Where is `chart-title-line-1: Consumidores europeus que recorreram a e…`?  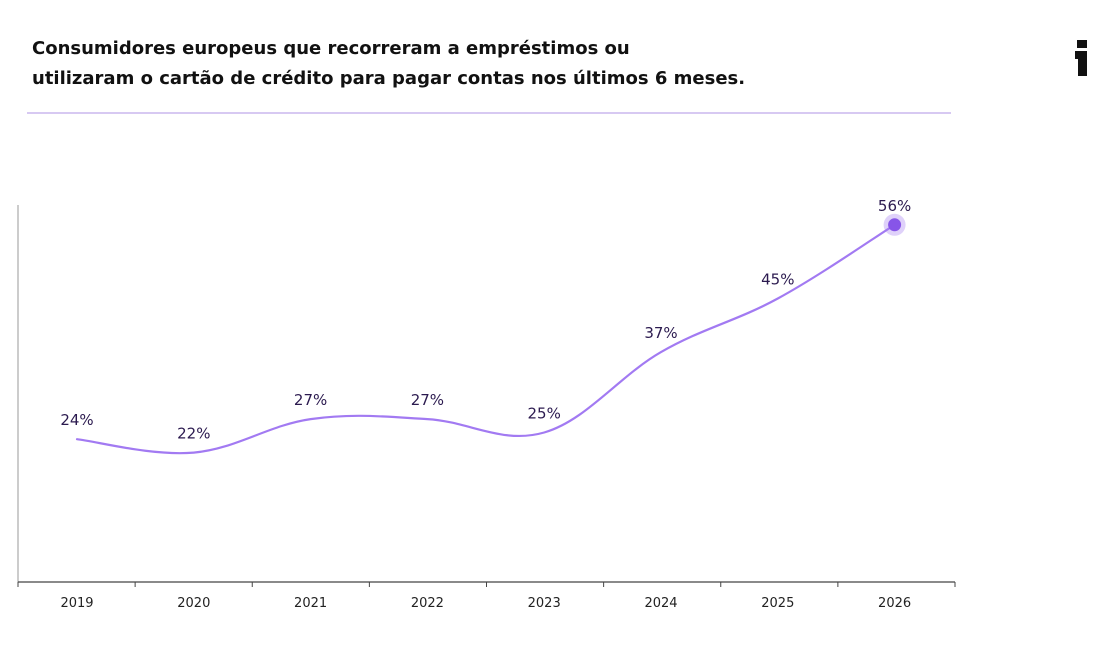 chart-title-line-1: Consumidores europeus que recorreram a e… is located at coordinates (331, 48).